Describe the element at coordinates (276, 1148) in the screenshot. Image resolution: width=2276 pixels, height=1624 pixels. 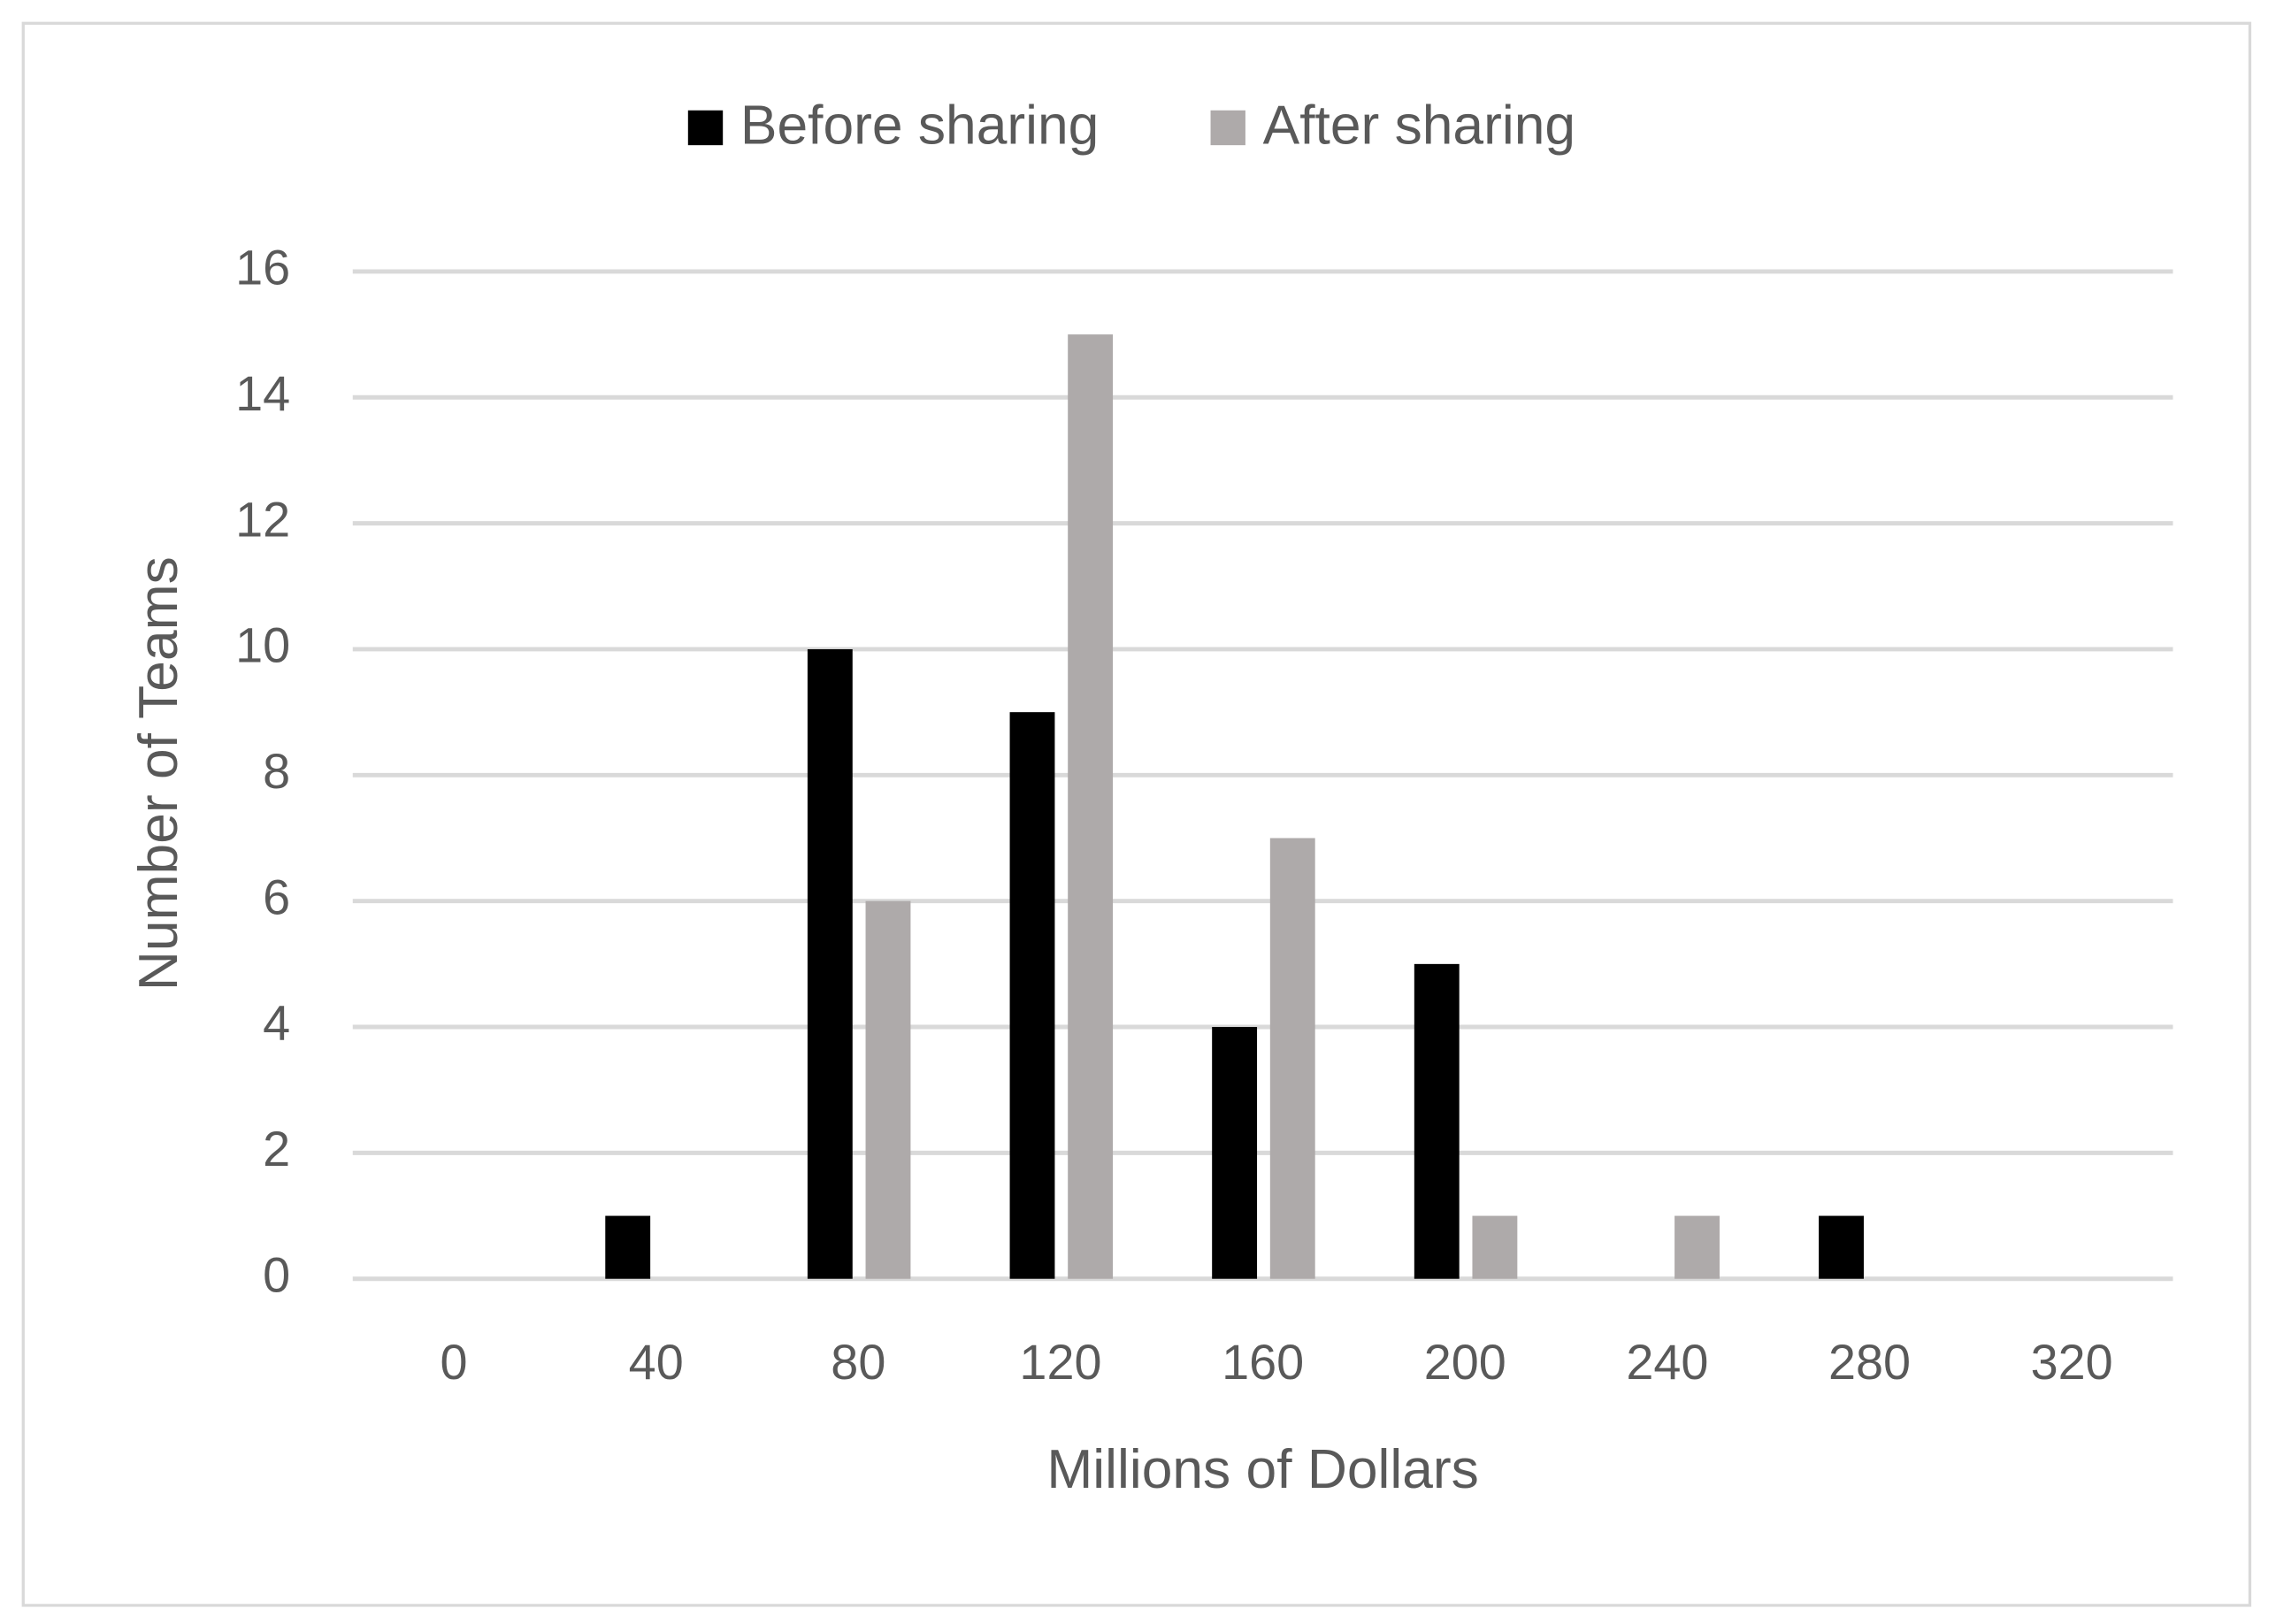
I see `y-tick-label: 2` at that location.